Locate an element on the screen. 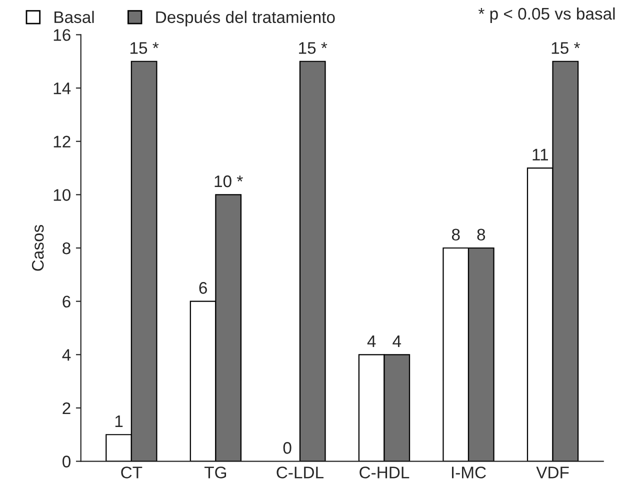  y-tick-label: 8 is located at coordinates (66, 248).